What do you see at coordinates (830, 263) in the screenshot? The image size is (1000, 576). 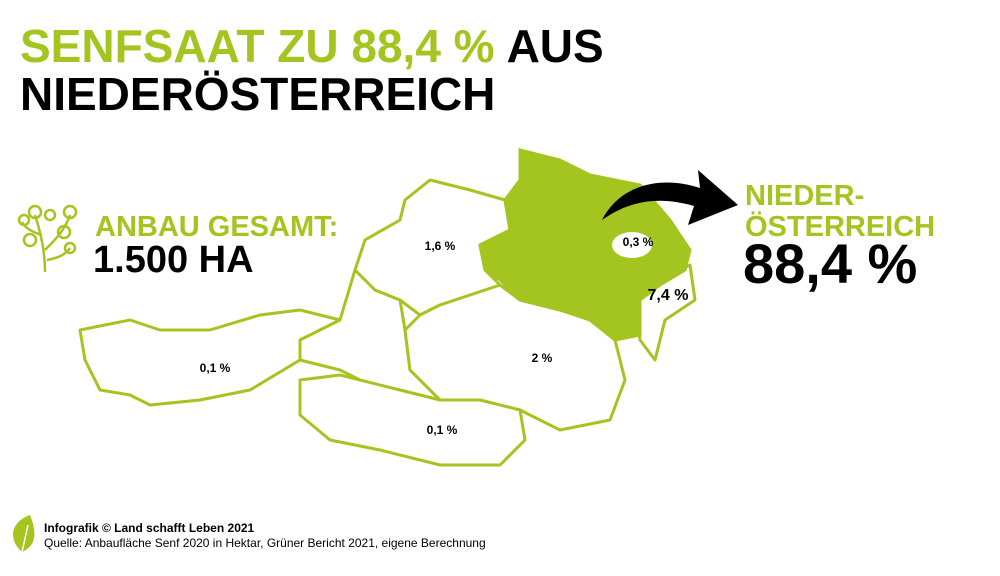 I see `highlight-value: 88,4 %` at bounding box center [830, 263].